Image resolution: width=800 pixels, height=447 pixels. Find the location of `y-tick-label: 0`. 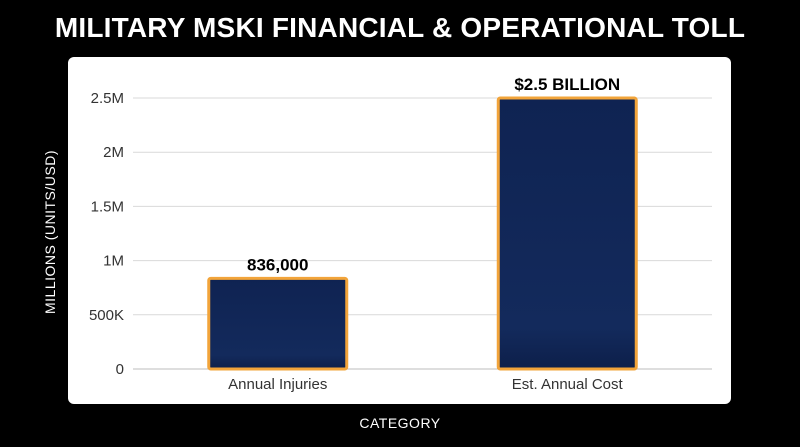

y-tick-label: 0 is located at coordinates (120, 369).